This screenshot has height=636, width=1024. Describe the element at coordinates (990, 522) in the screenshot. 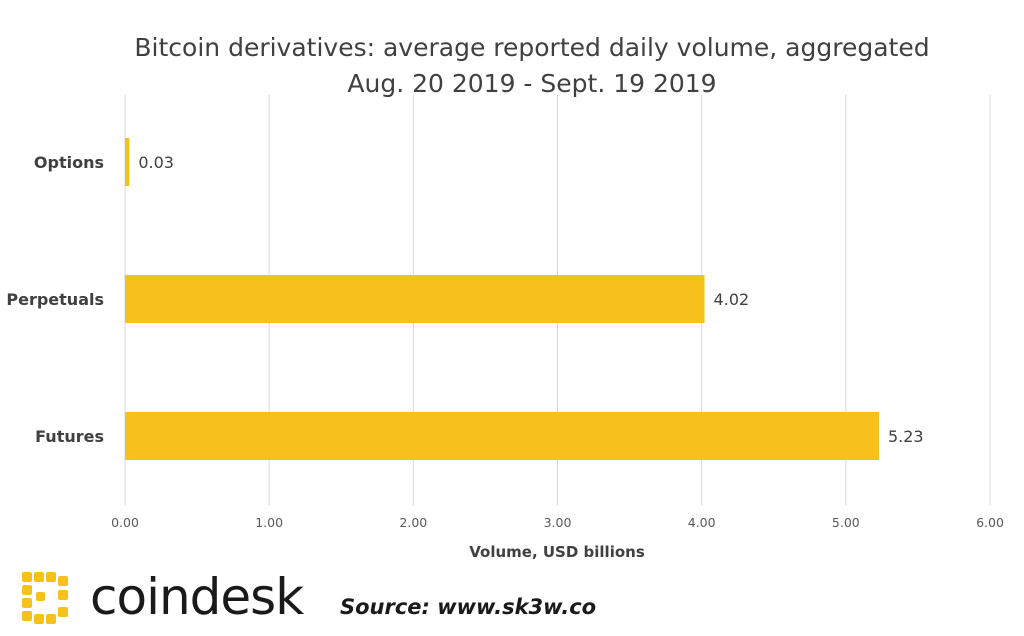

I see `x-tick-label: 6.00` at that location.